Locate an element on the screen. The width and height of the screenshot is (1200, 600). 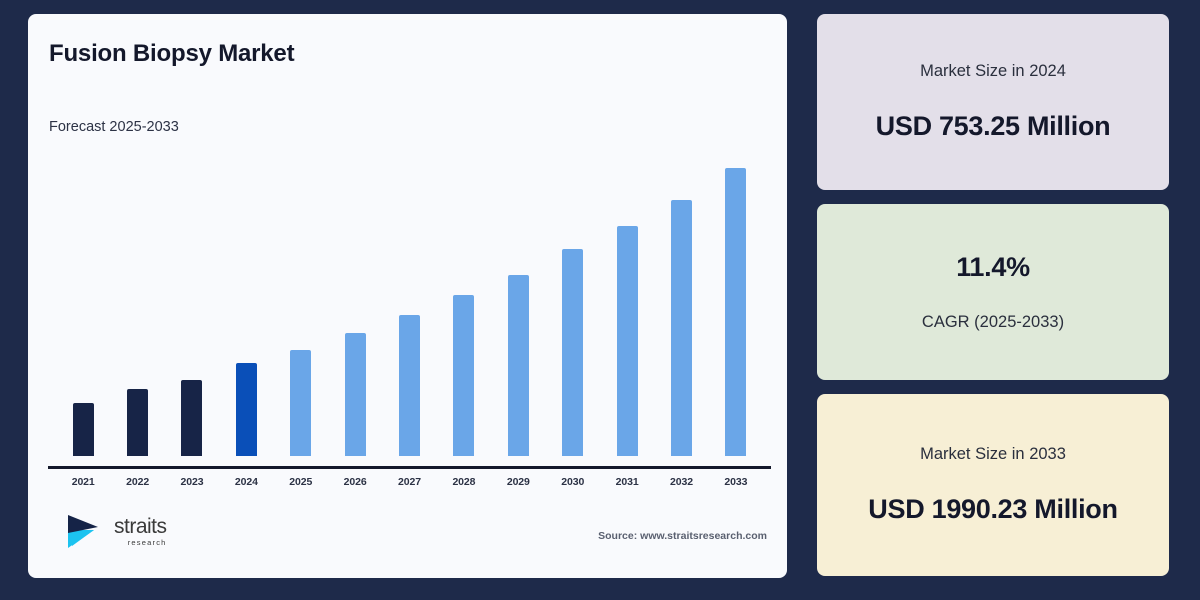
logo-subword: research is located at coordinates (147, 542).